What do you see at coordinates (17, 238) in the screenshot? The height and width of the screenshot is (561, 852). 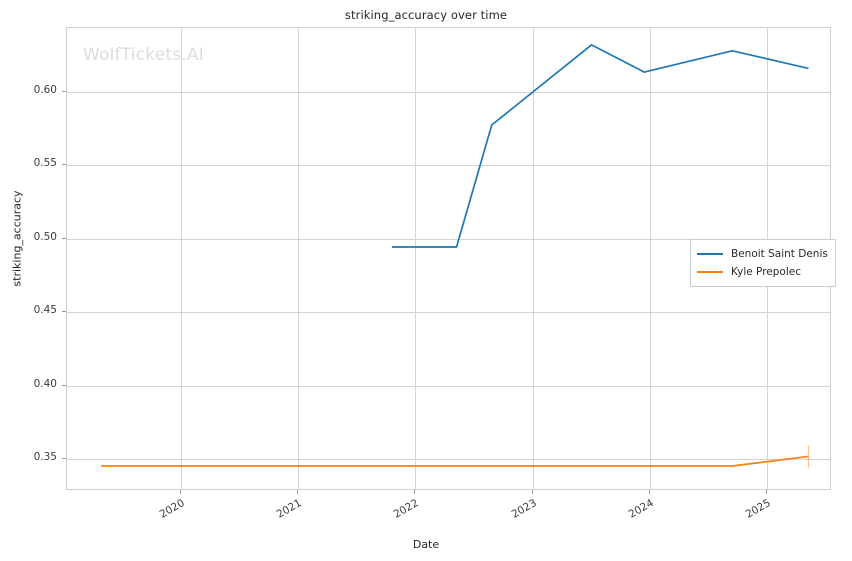 I see `y-axis-label: striking_accuracy` at bounding box center [17, 238].